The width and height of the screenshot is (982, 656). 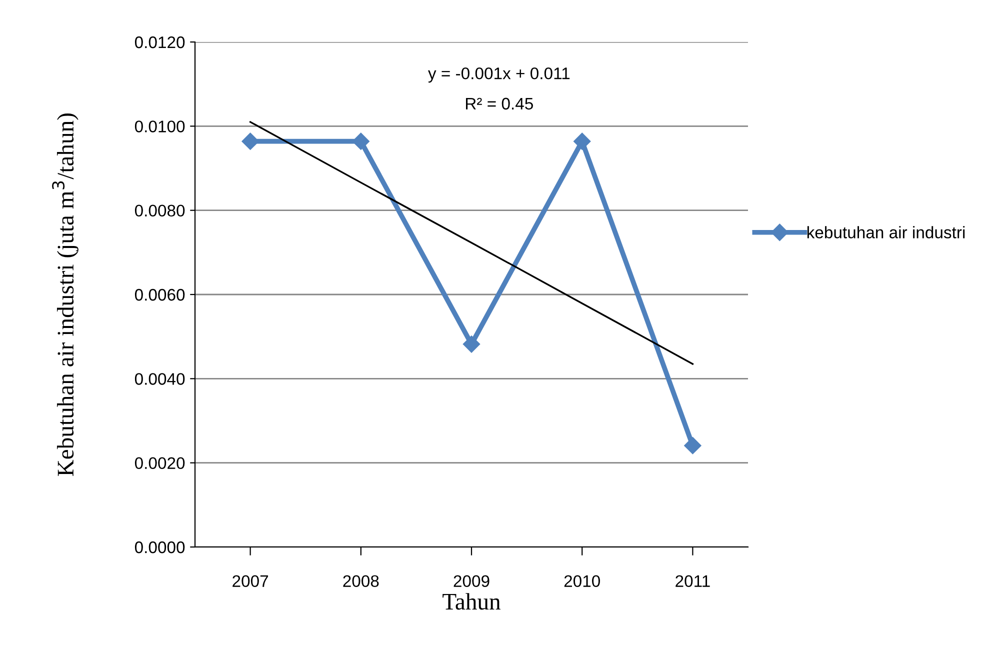 What do you see at coordinates (361, 581) in the screenshot?
I see `x-tick-label: 2008` at bounding box center [361, 581].